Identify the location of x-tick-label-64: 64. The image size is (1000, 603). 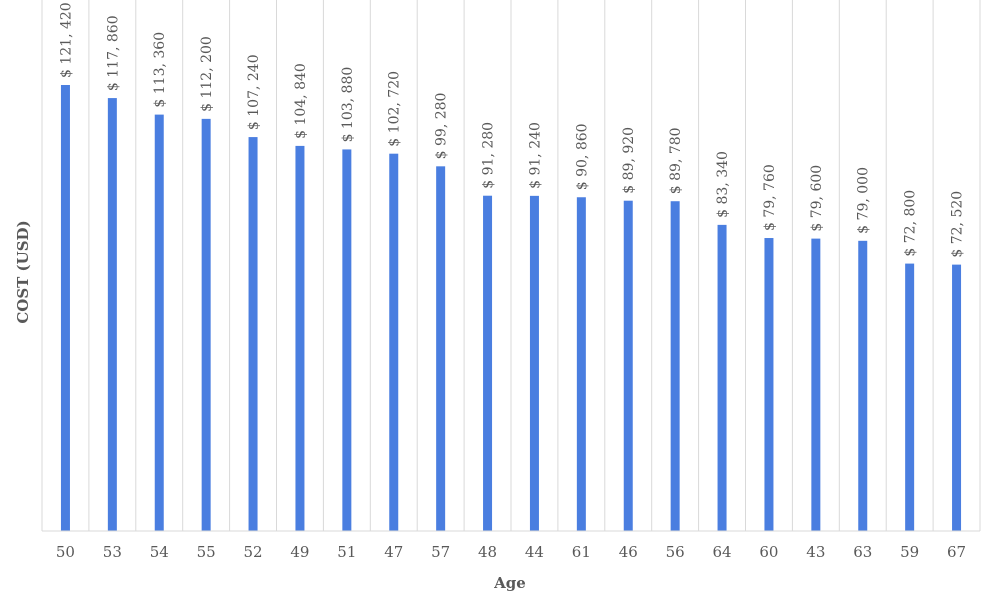
(722, 552).